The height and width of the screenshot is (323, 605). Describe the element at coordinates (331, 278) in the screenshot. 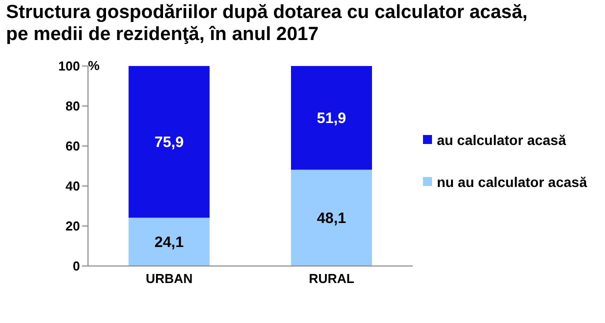

I see `x-tick-label: RURAL` at that location.